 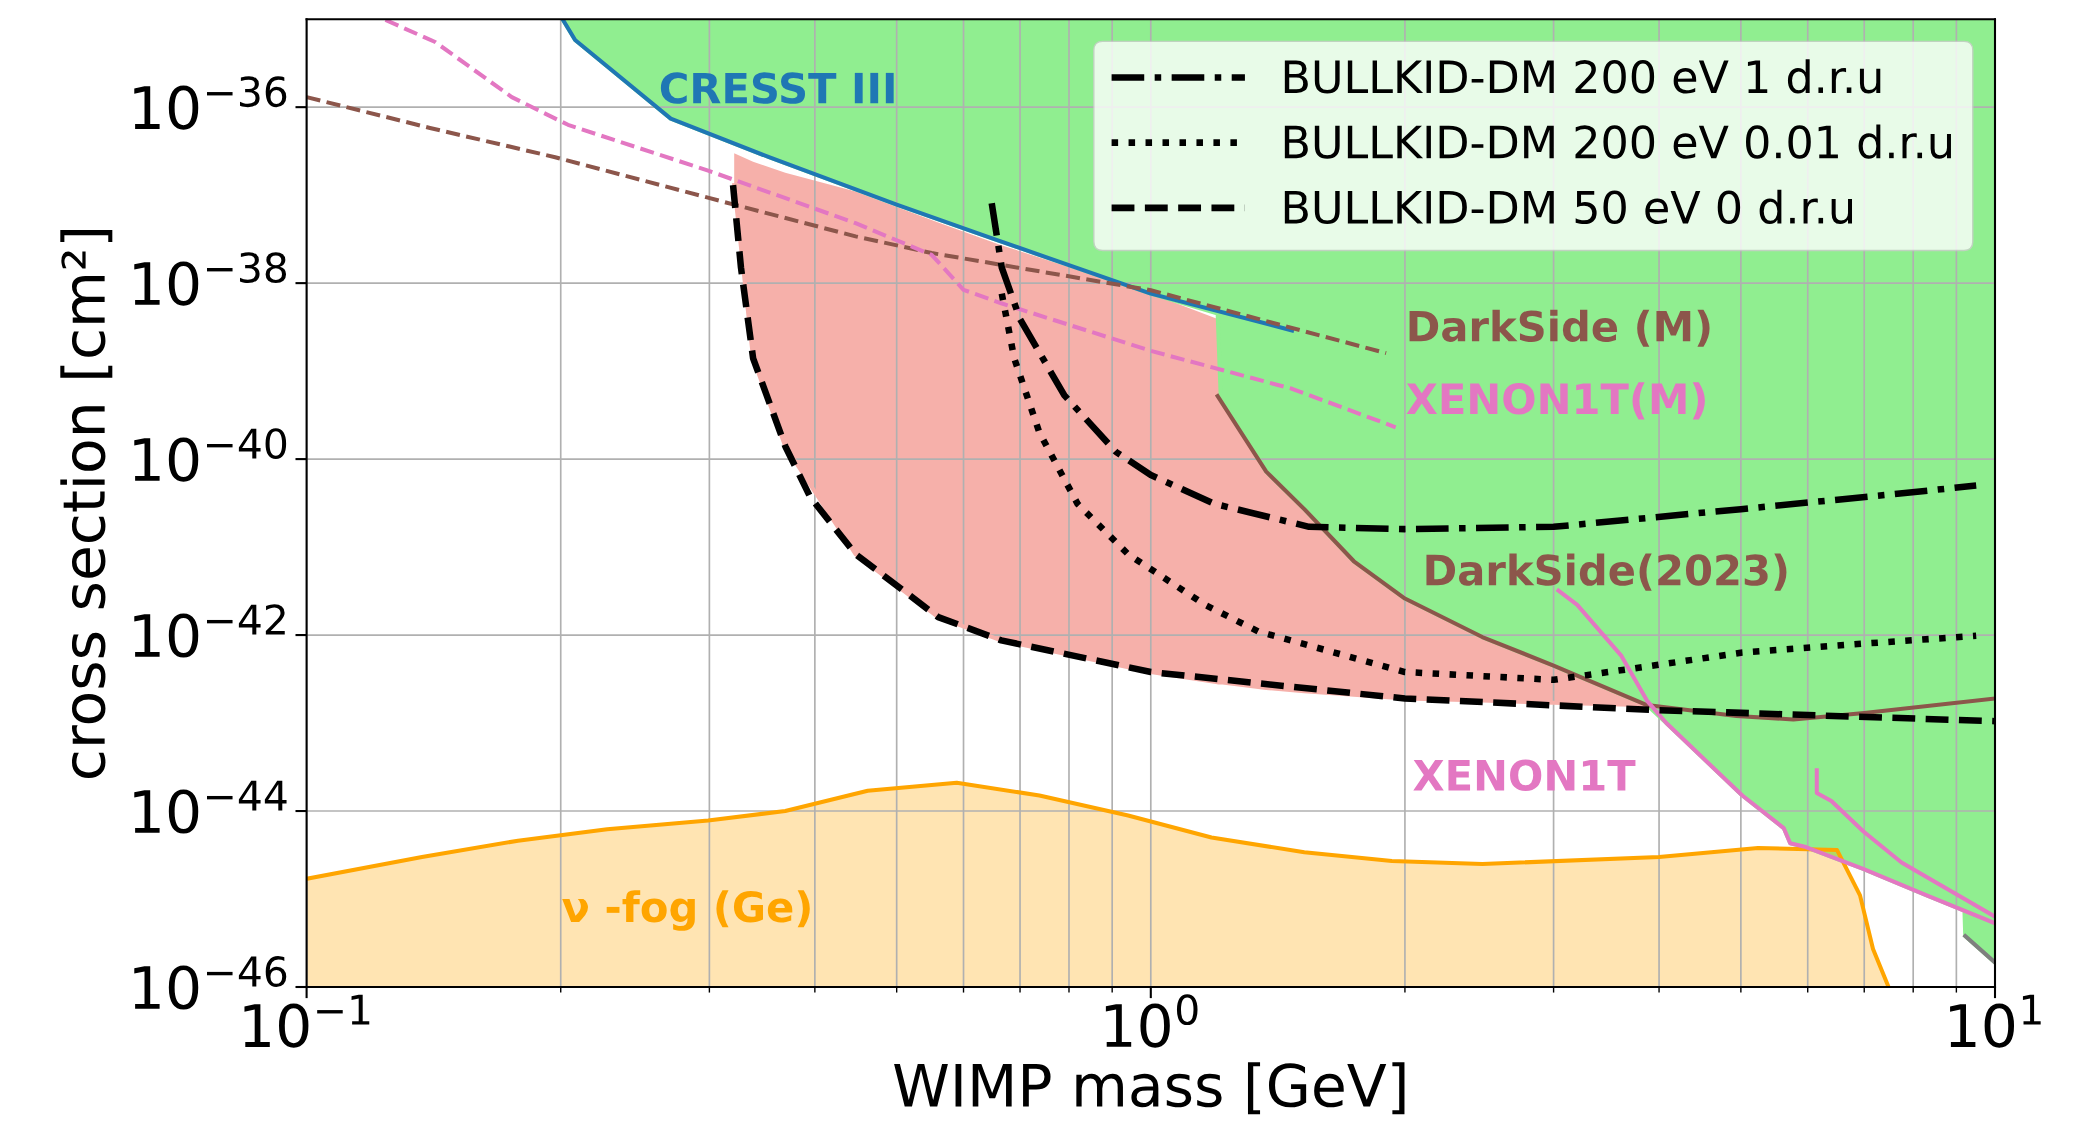 I want to click on y-tick-label: 10$^{−40}$, so click(x=210, y=455).